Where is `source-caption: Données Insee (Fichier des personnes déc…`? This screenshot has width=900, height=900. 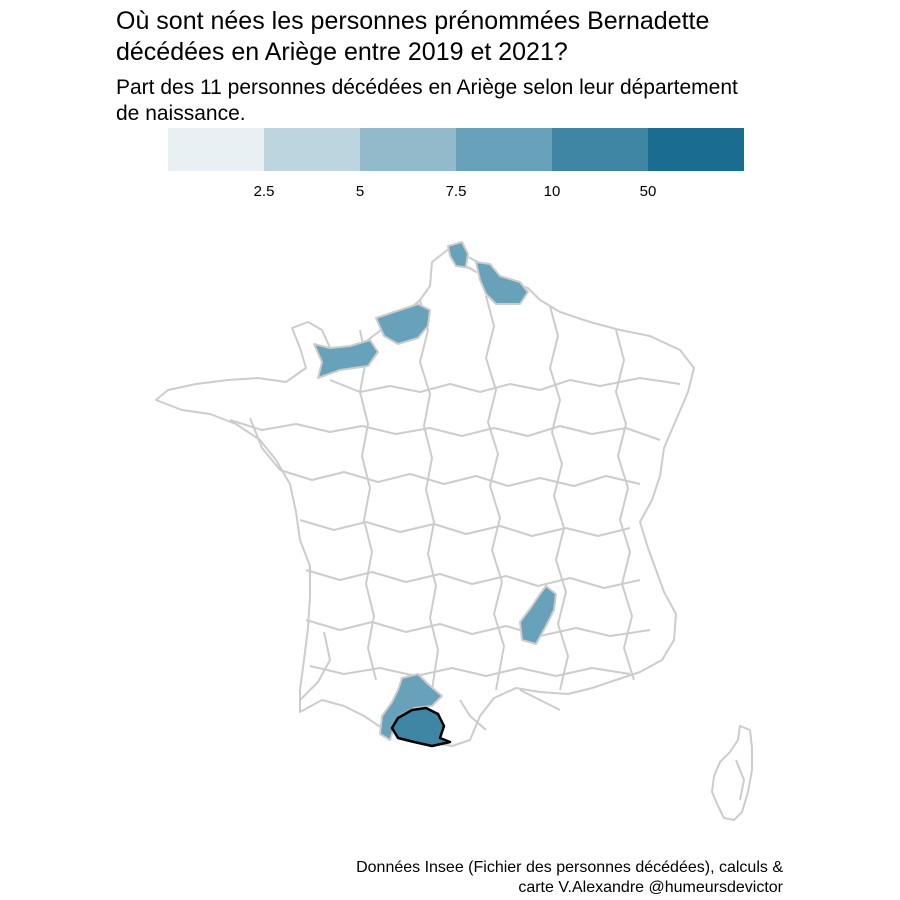 source-caption: Données Insee (Fichier des personnes déc… is located at coordinates (483, 878).